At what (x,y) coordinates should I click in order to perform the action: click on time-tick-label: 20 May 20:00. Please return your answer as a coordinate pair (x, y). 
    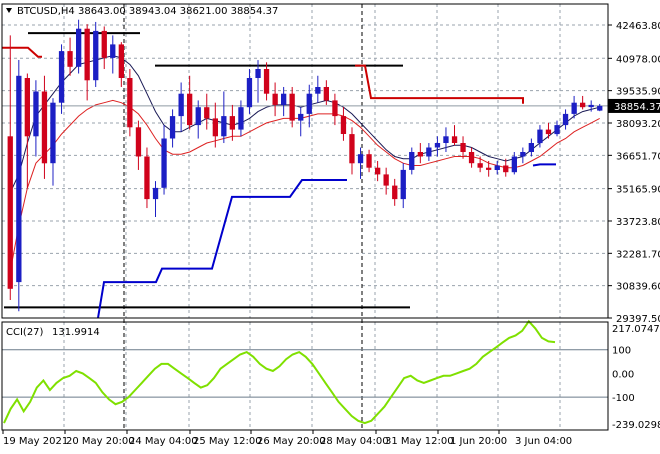
    Looking at the image, I should click on (100, 441).